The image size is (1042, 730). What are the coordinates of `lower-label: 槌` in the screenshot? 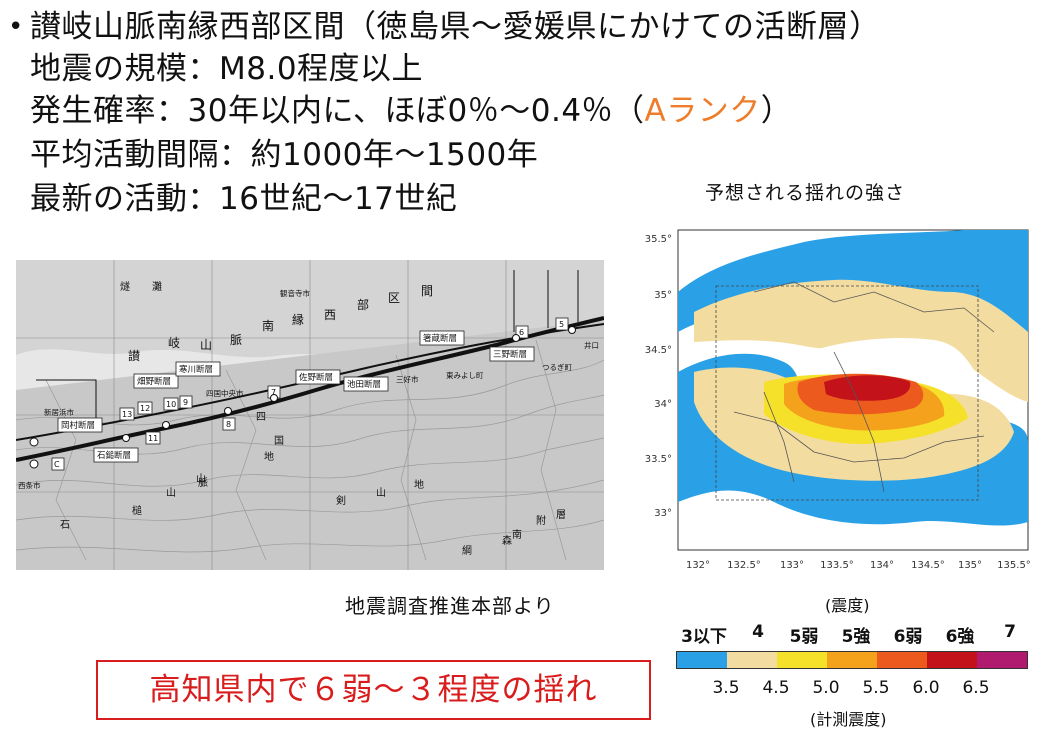 It's located at (137, 510).